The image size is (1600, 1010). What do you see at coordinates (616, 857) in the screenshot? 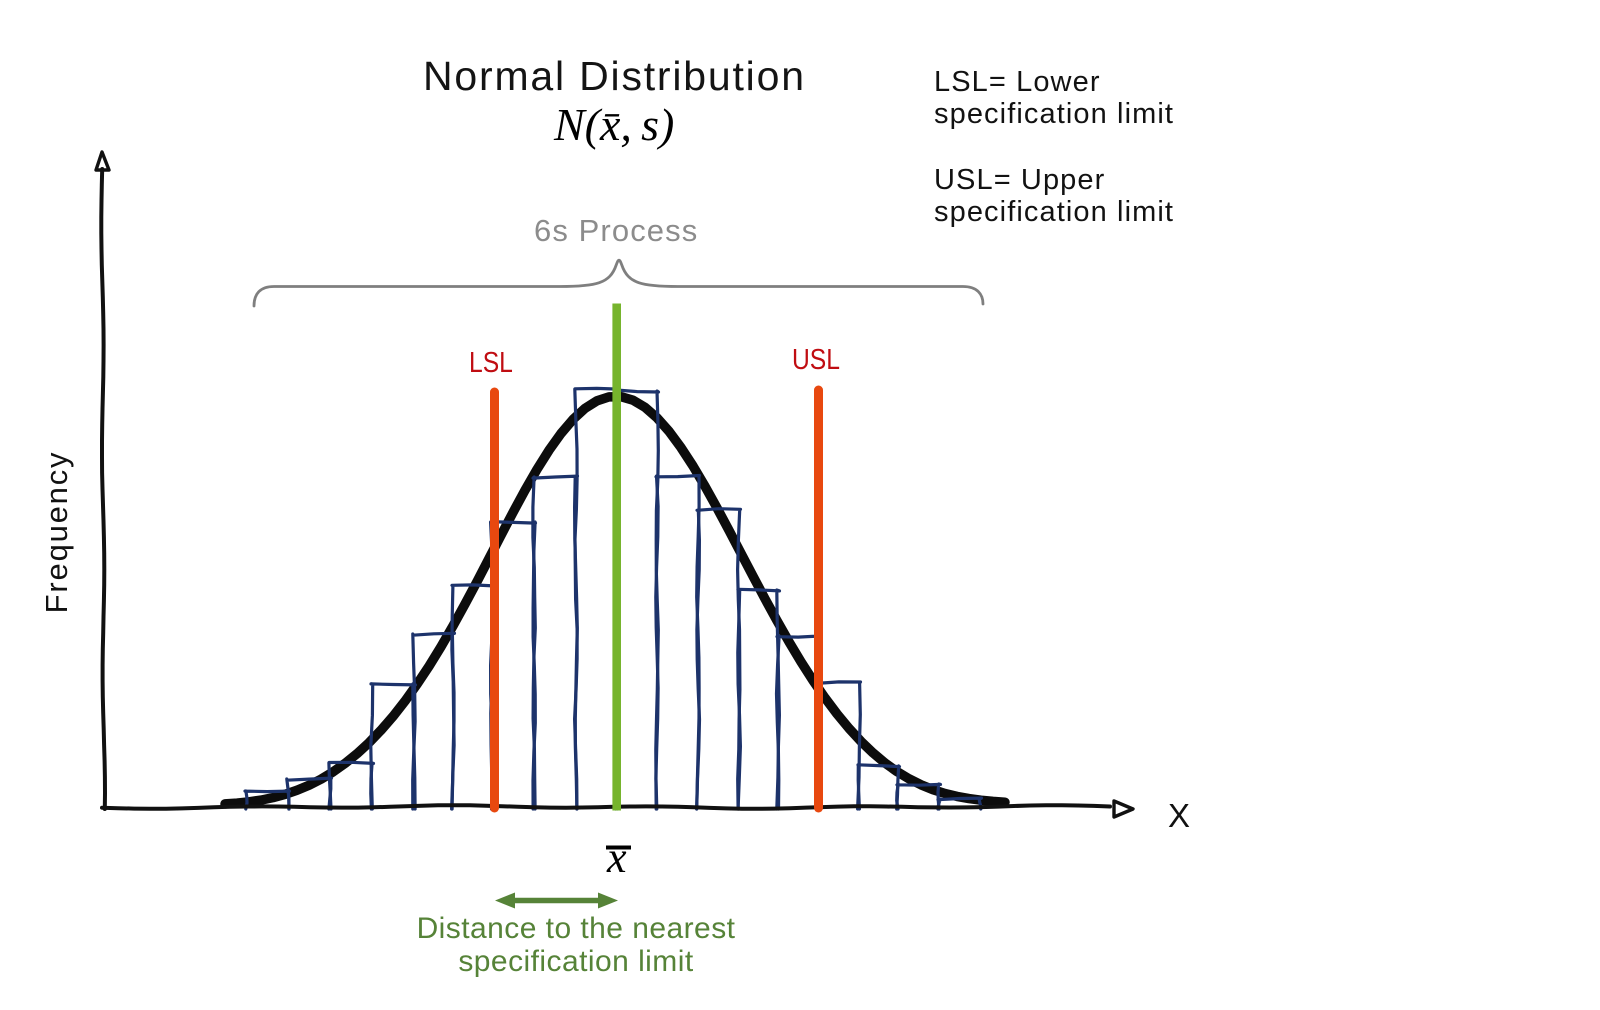
I see `svg-text: x` at bounding box center [616, 857].